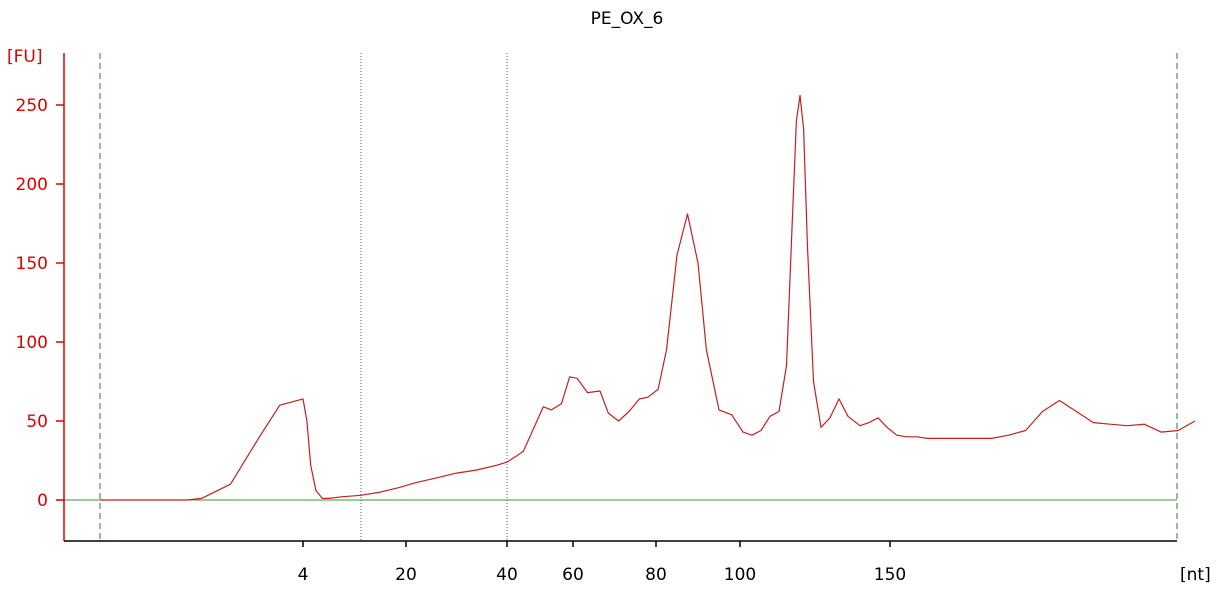  I want to click on y-tick-label: 200, so click(32, 185).